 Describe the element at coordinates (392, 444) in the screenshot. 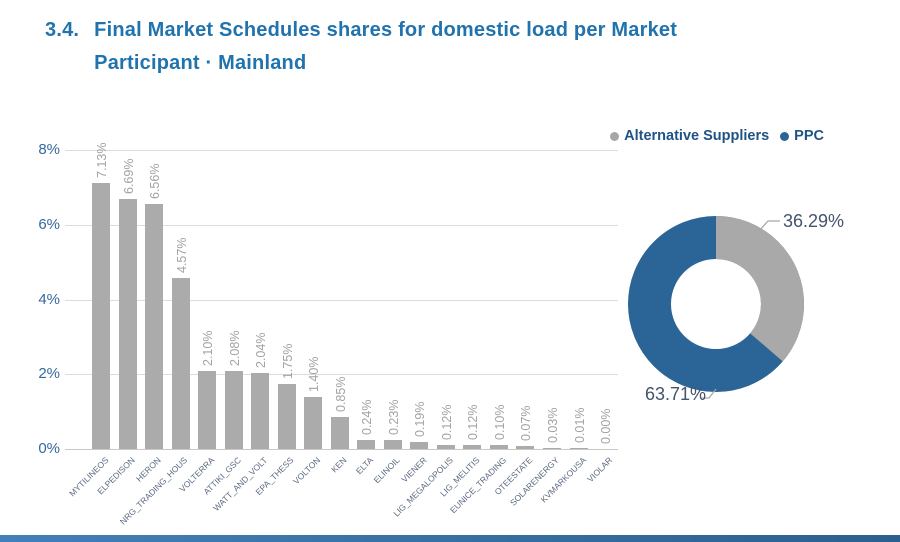

I see `bar-elinoil` at that location.